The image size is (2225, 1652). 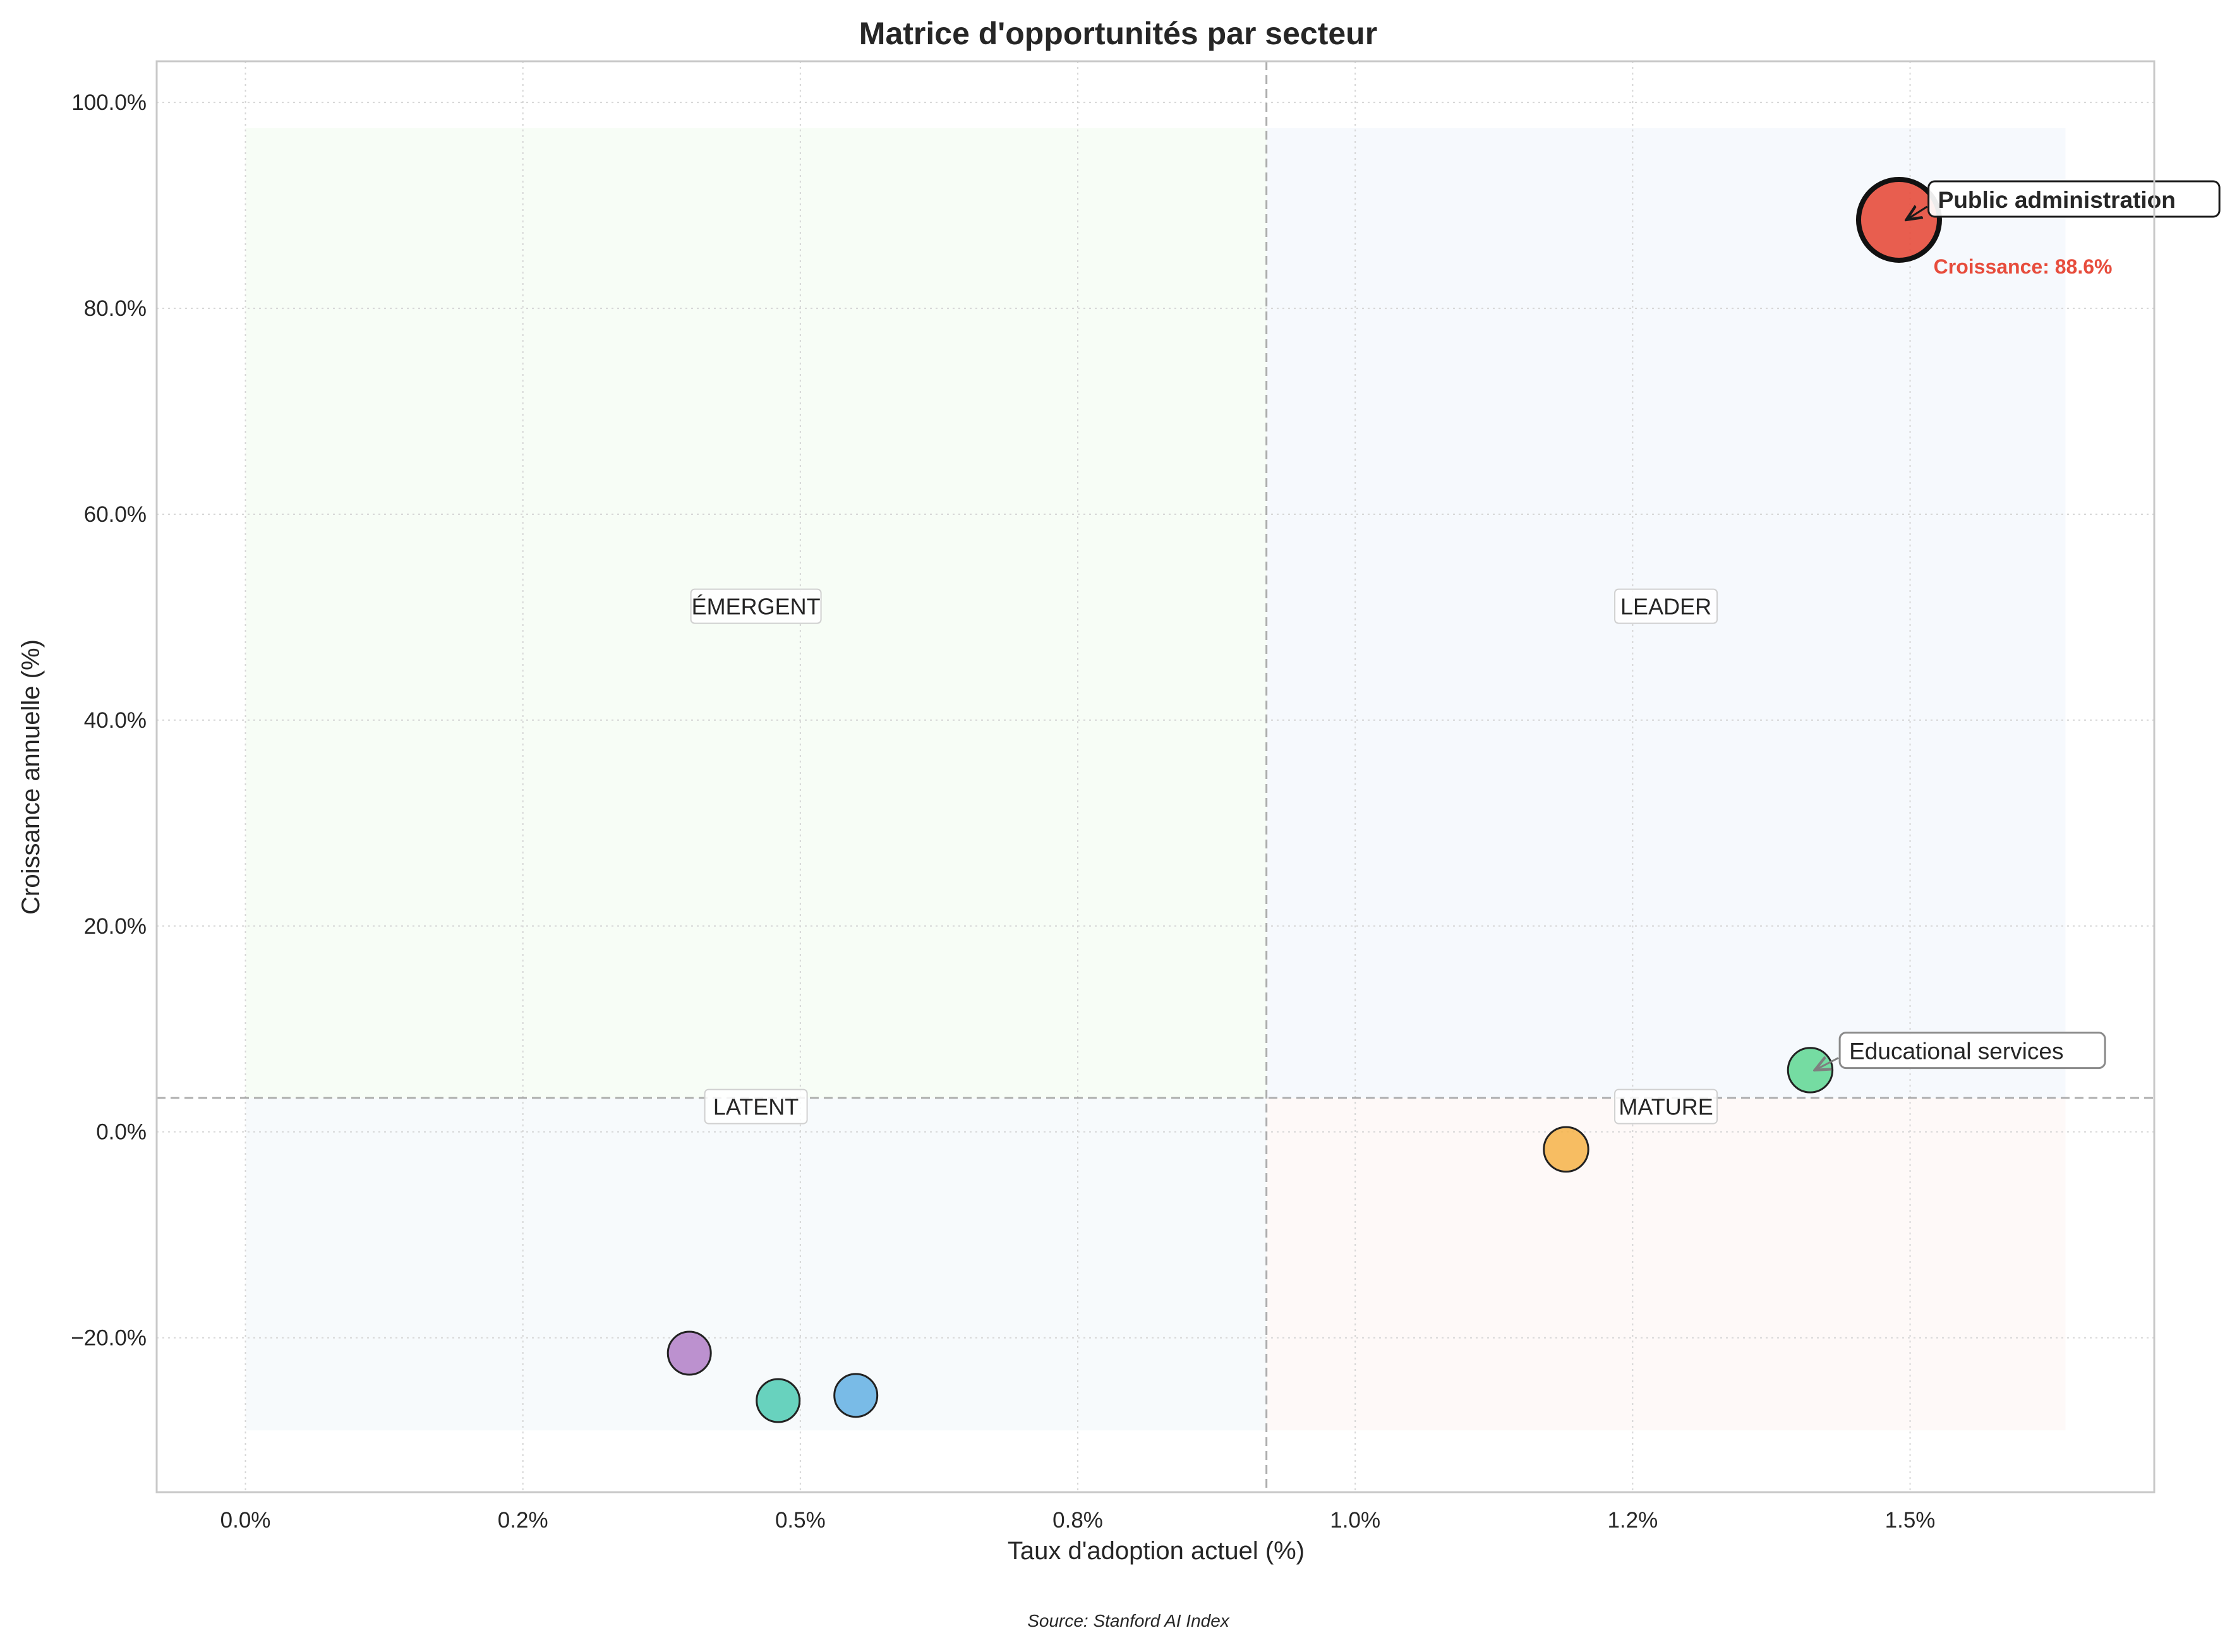 What do you see at coordinates (2057, 200) in the screenshot?
I see `annotation-label: Public administration` at bounding box center [2057, 200].